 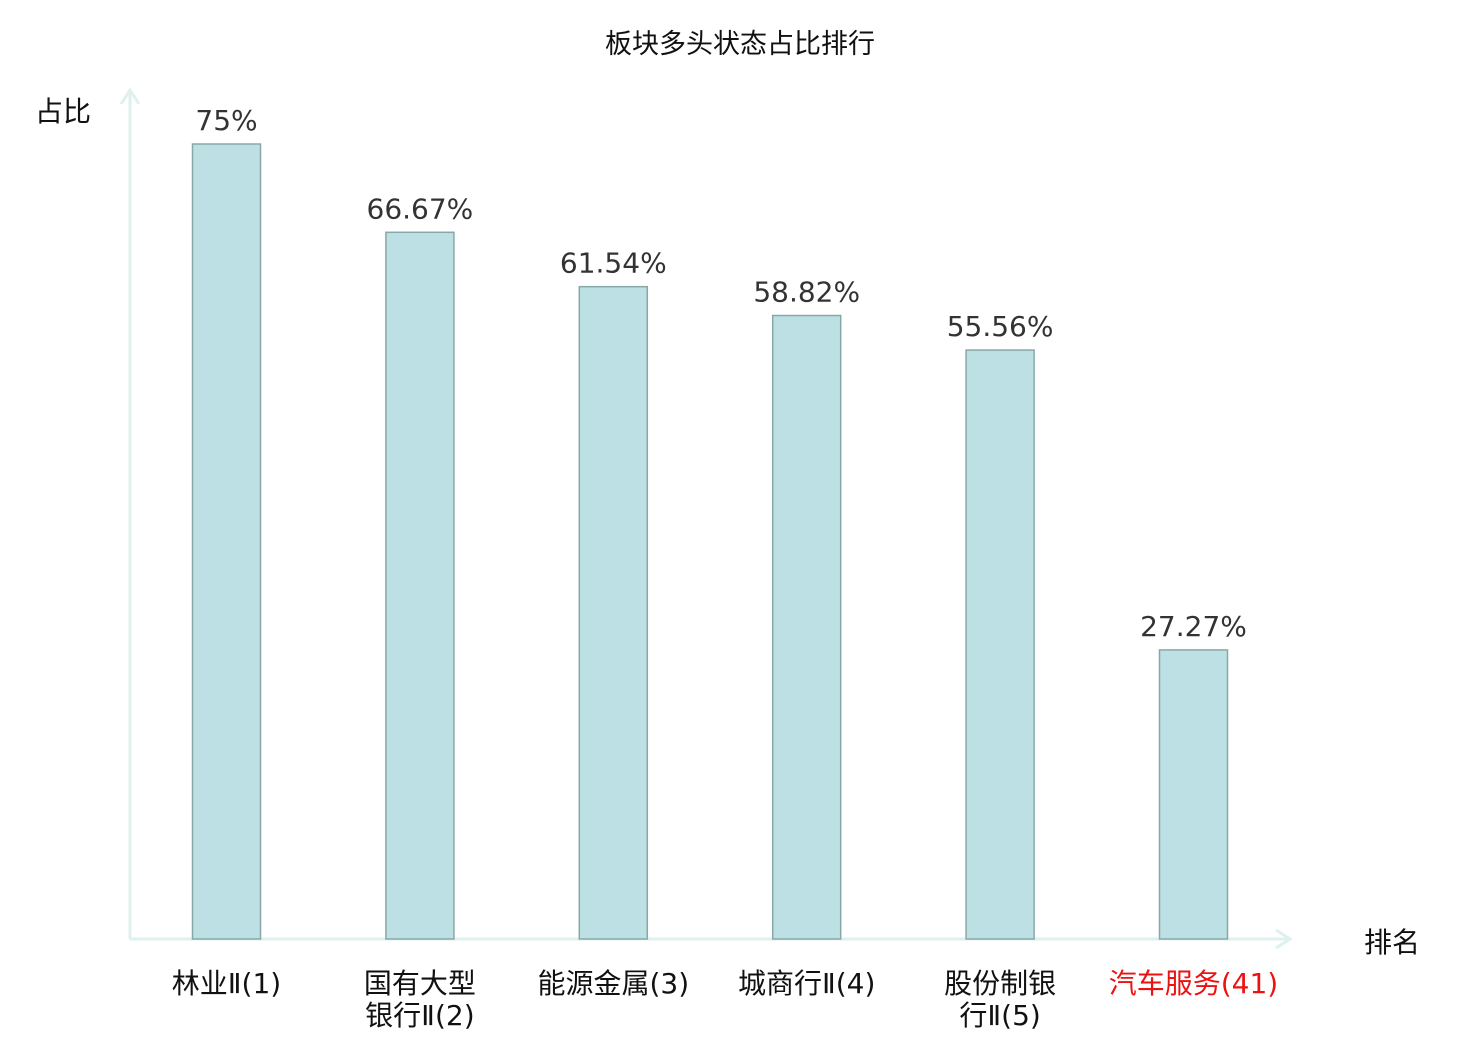 I want to click on data-label: 55.56%, so click(x=1000, y=326).